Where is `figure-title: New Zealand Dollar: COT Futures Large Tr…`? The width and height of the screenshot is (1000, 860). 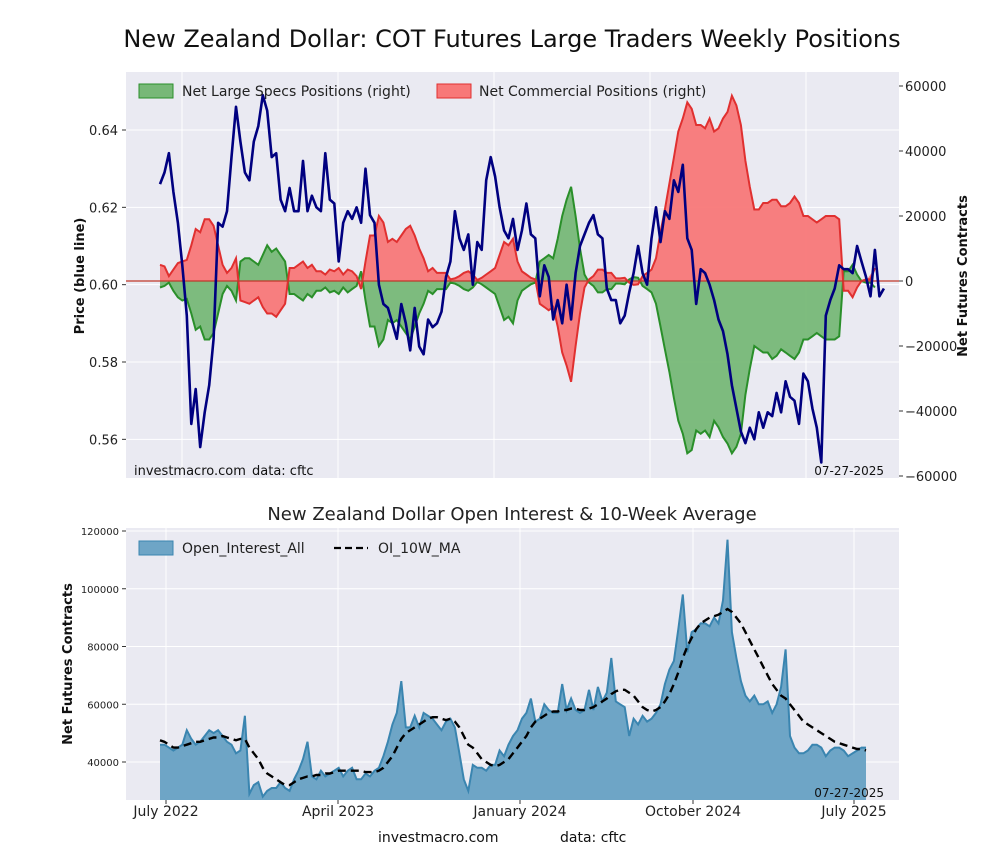
figure-title: New Zealand Dollar: COT Futures Large Tr… is located at coordinates (511, 39).